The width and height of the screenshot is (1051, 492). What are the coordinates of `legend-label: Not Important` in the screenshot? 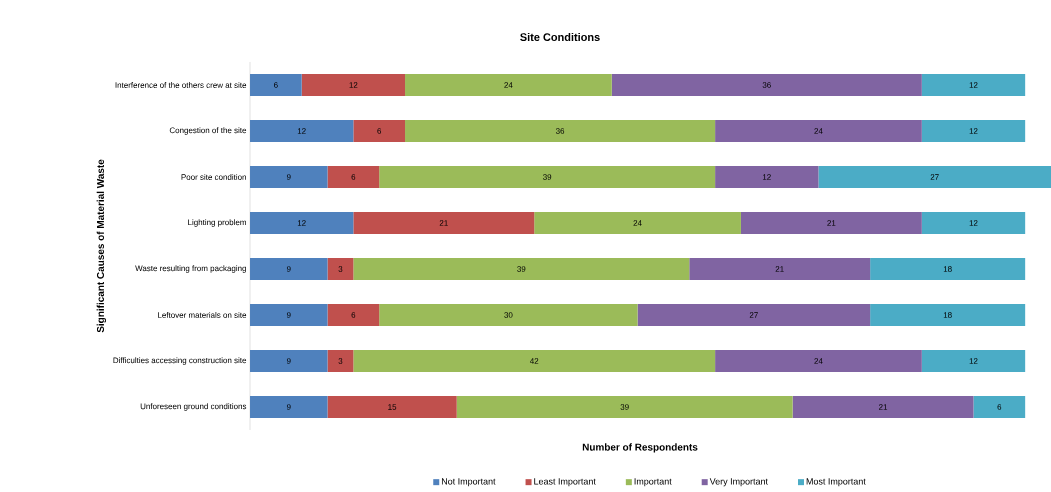 It's located at (468, 482).